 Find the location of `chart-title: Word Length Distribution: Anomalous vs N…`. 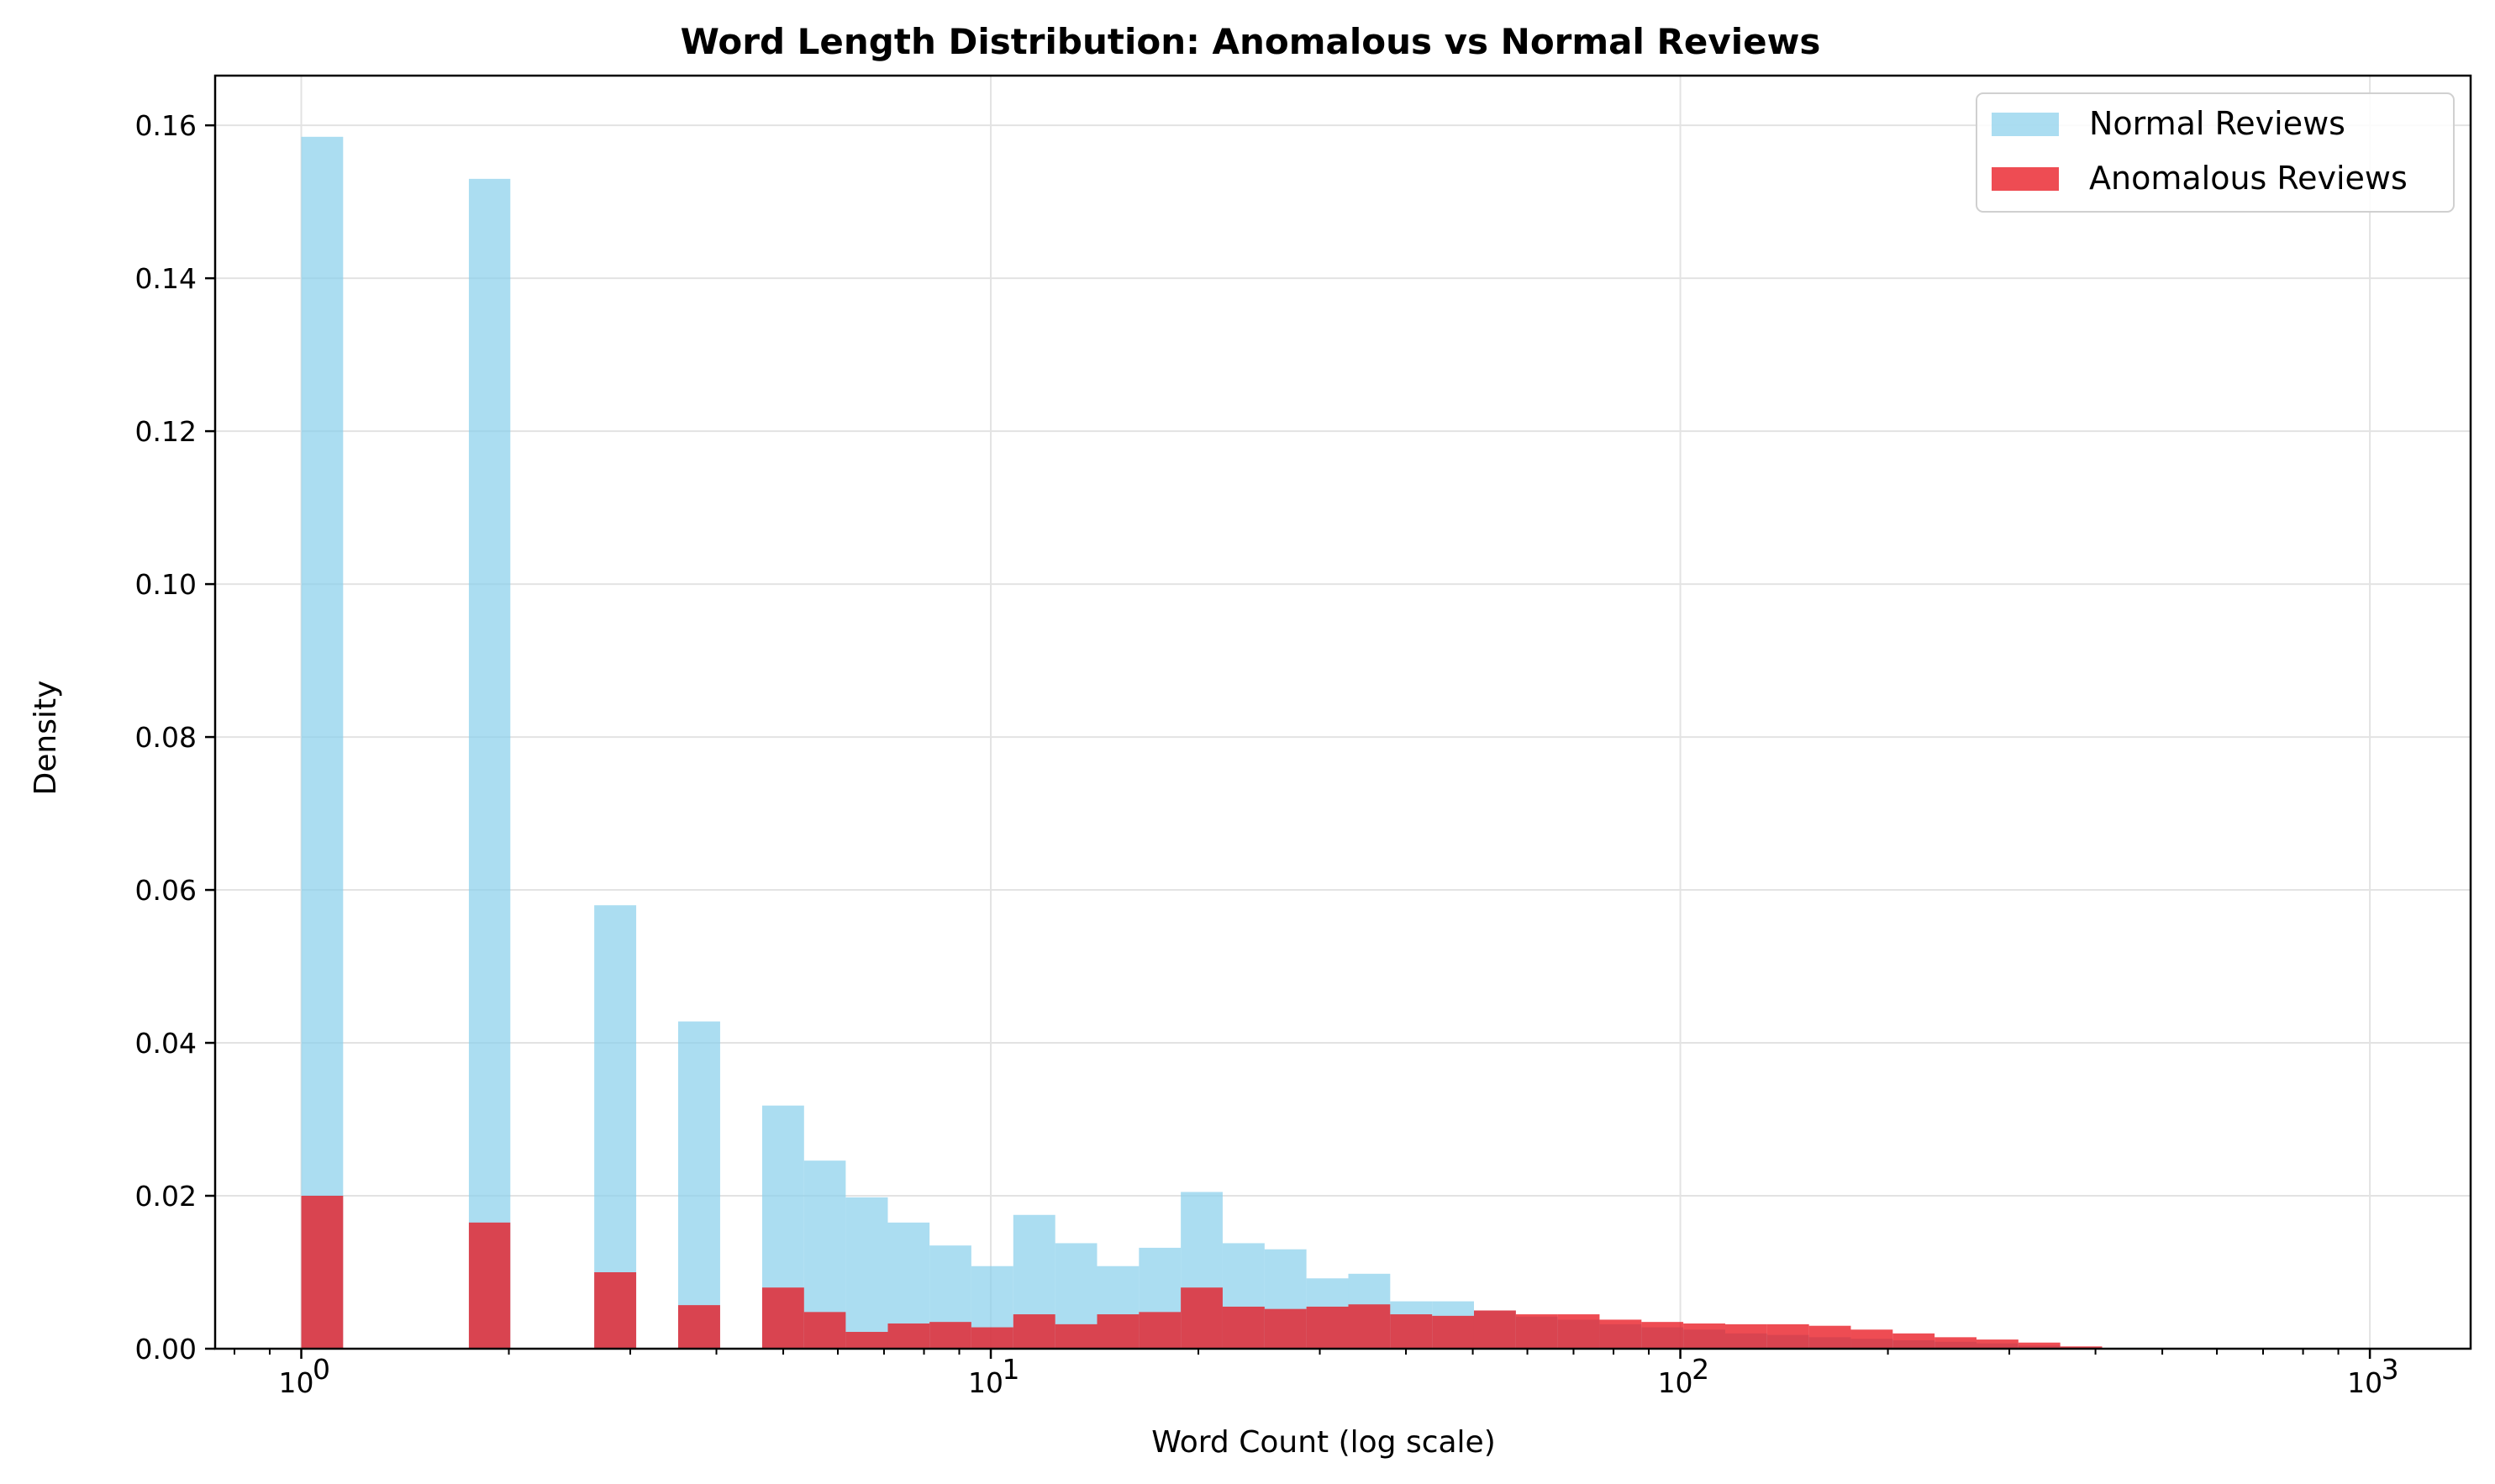

chart-title: Word Length Distribution: Anomalous vs N… is located at coordinates (1251, 41).